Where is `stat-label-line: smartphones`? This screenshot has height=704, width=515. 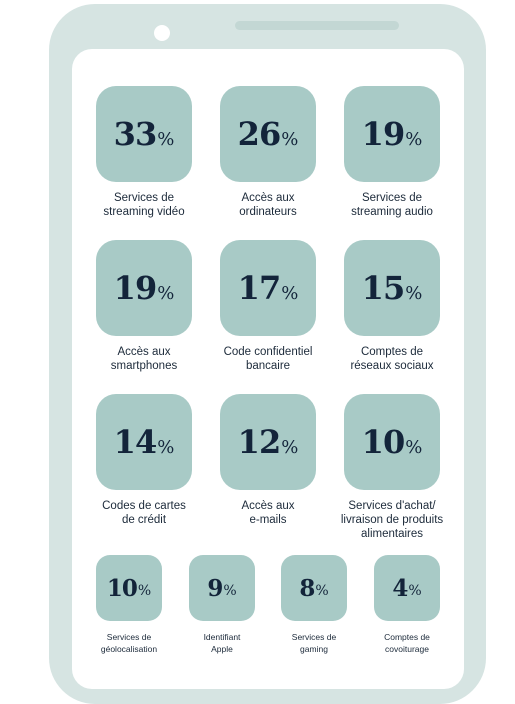
stat-label-line: smartphones is located at coordinates (144, 366).